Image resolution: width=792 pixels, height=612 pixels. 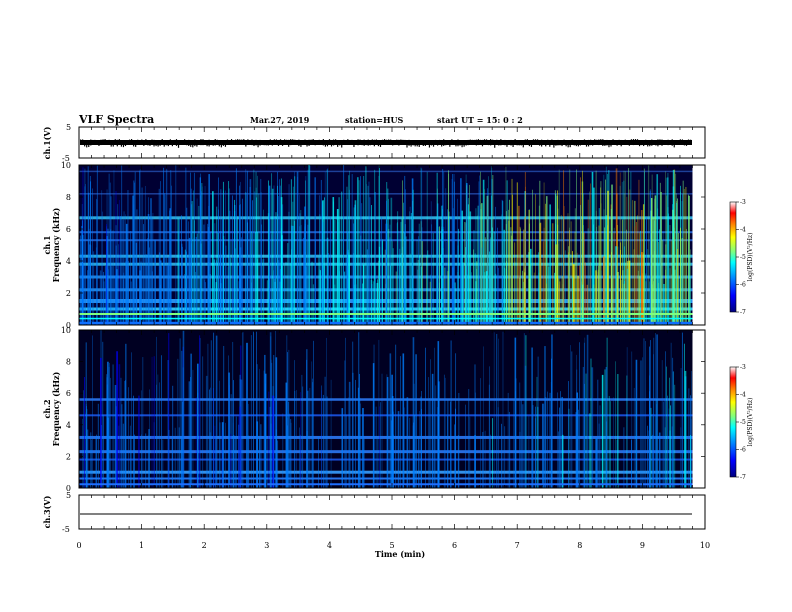 What do you see at coordinates (66, 529) in the screenshot?
I see `ch3-ytick-bottom: -5` at bounding box center [66, 529].